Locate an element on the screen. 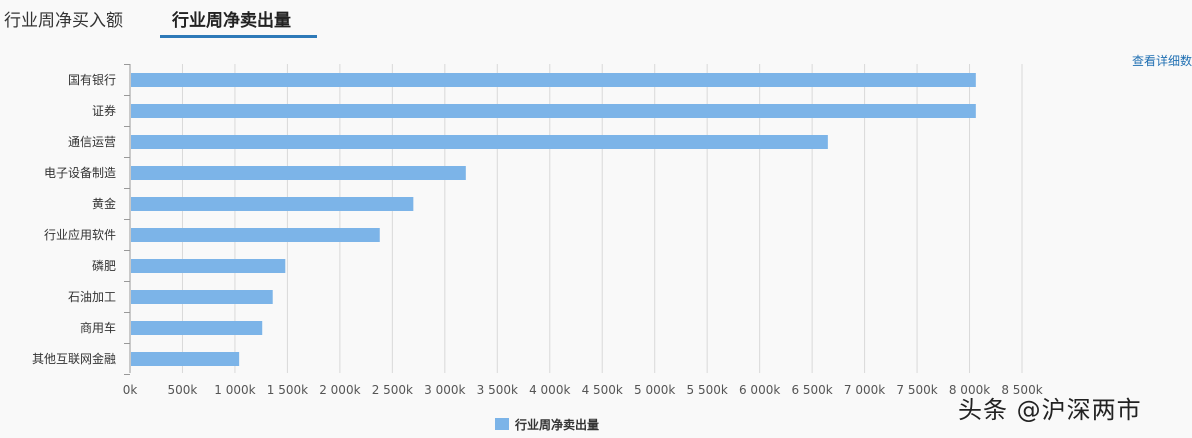  legend: 行业周净卖出量 is located at coordinates (547, 424).